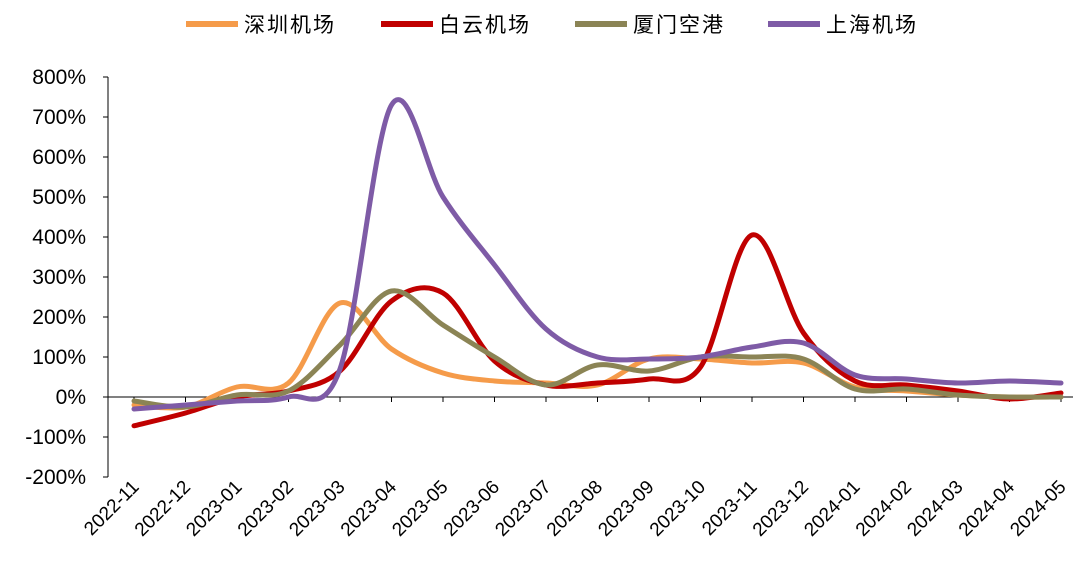  What do you see at coordinates (59, 117) in the screenshot?
I see `y-tick-label: 700%` at bounding box center [59, 117].